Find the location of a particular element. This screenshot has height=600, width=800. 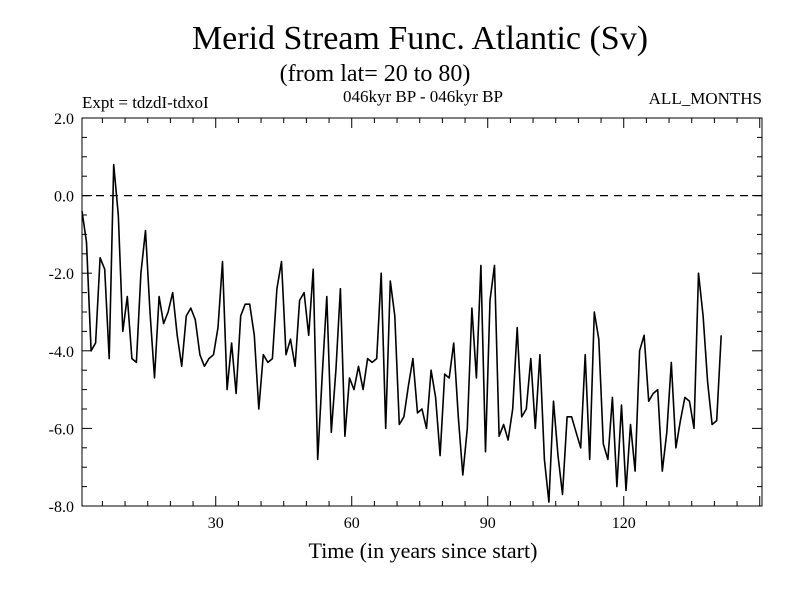

x-axis-label: Time (in years since start) is located at coordinates (423, 550).